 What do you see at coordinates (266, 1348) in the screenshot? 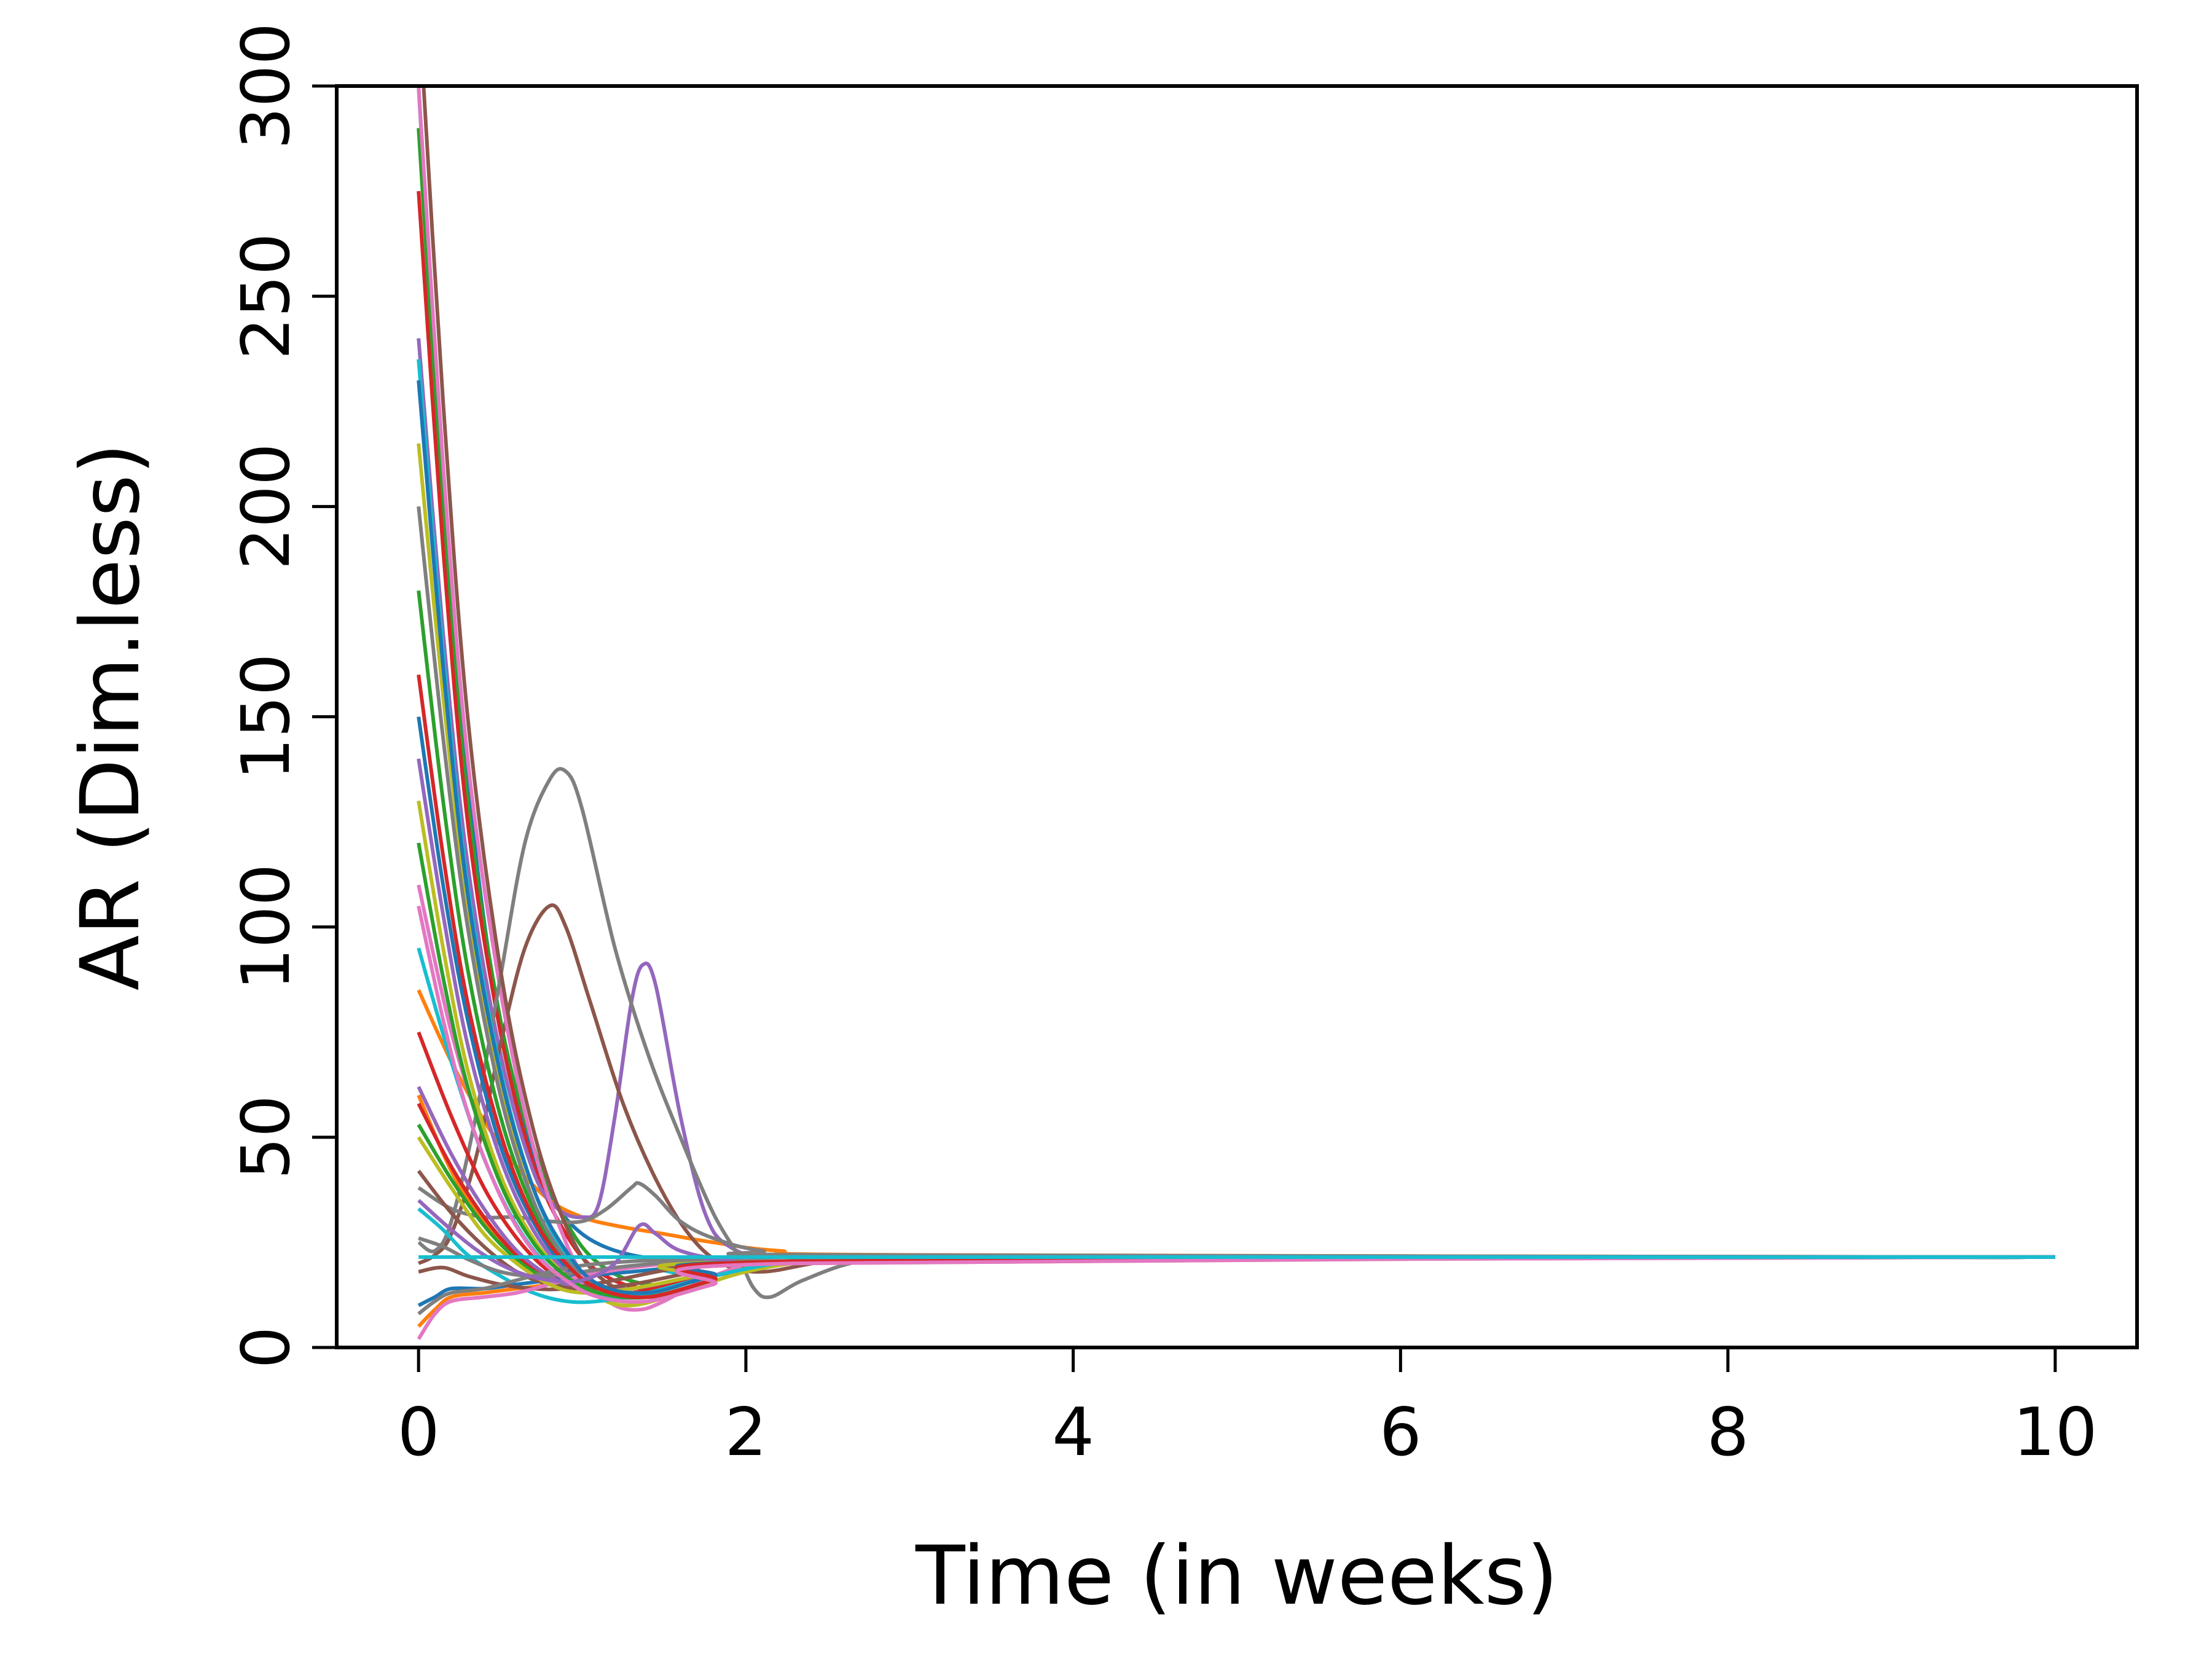
I see `y-tick-label: 0` at bounding box center [266, 1348].